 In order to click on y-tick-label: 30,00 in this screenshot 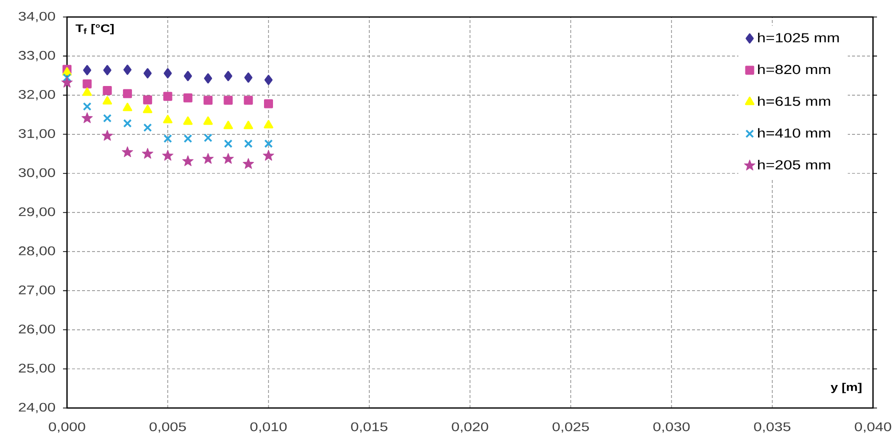, I will do `click(37, 173)`.